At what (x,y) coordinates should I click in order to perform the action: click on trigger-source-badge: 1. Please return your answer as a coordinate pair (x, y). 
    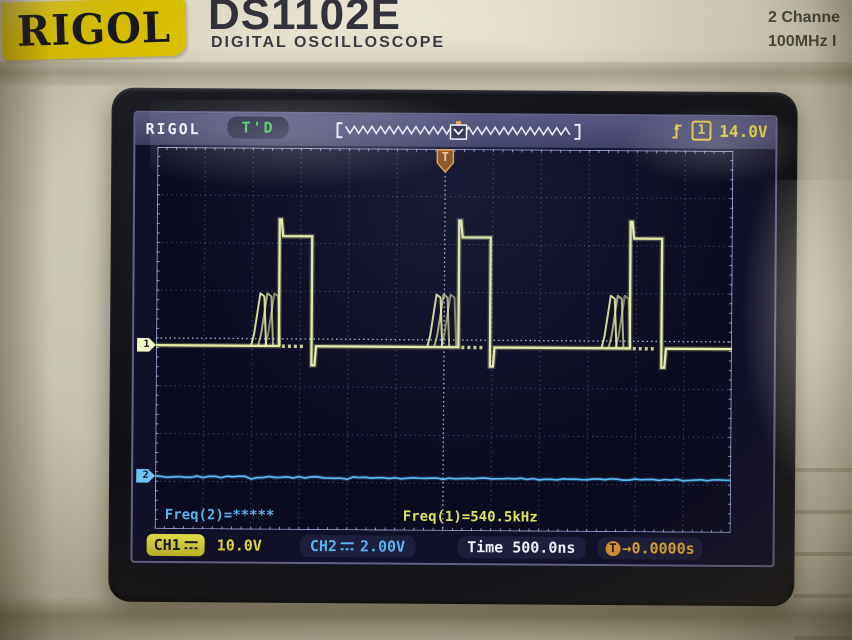
    Looking at the image, I should click on (701, 130).